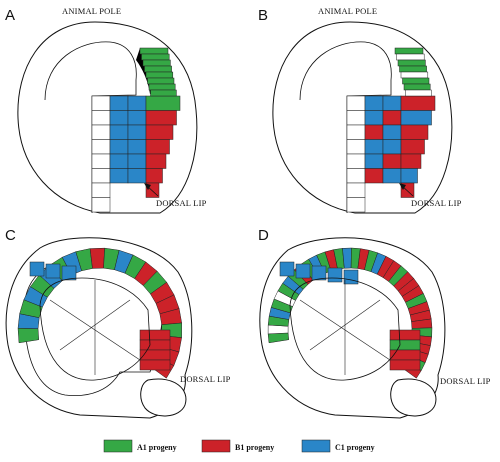 The width and height of the screenshot is (500, 462). What do you see at coordinates (345, 329) in the screenshot?
I see `panel-d-archenteron` at bounding box center [345, 329].